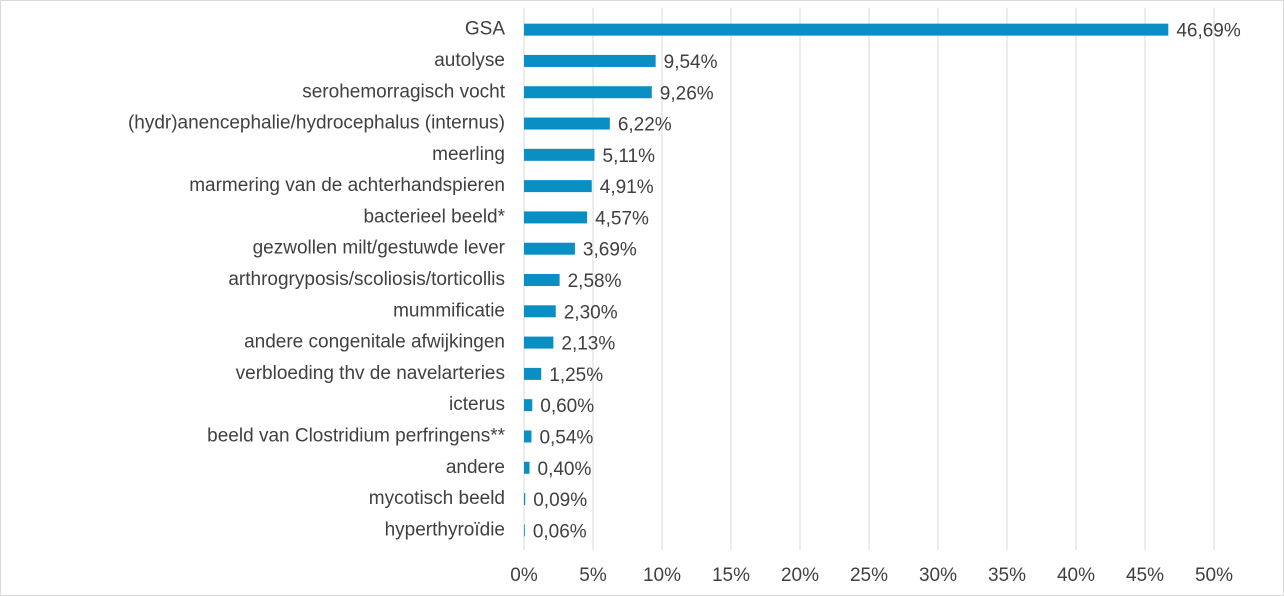 This screenshot has width=1284, height=596. I want to click on value-label: 9,54%, so click(691, 62).